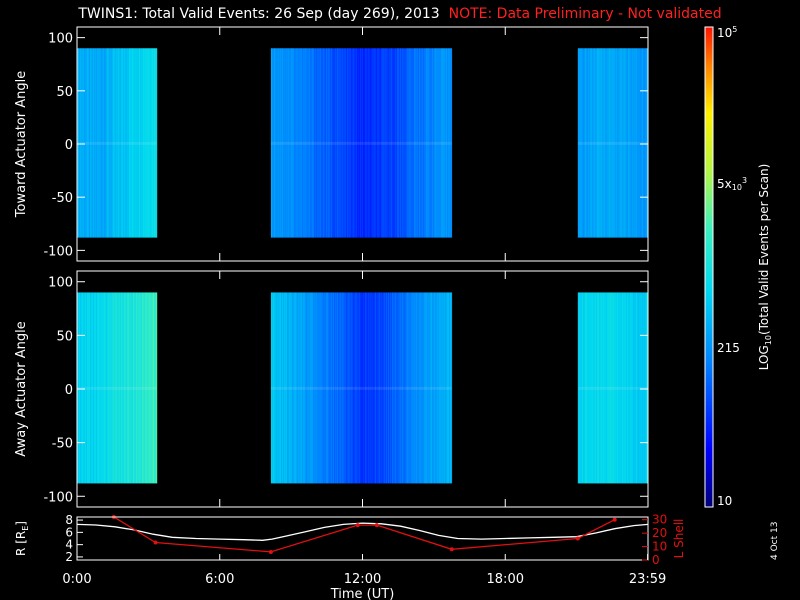 This screenshot has height=600, width=800. Describe the element at coordinates (58, 497) in the screenshot. I see `y-tick-label: -100` at that location.